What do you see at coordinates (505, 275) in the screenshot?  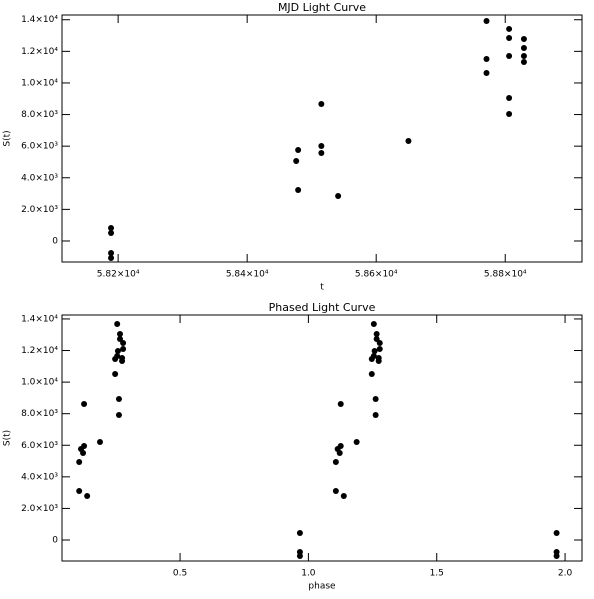 I see `x-tick-label: 5.88×10⁴` at bounding box center [505, 275].